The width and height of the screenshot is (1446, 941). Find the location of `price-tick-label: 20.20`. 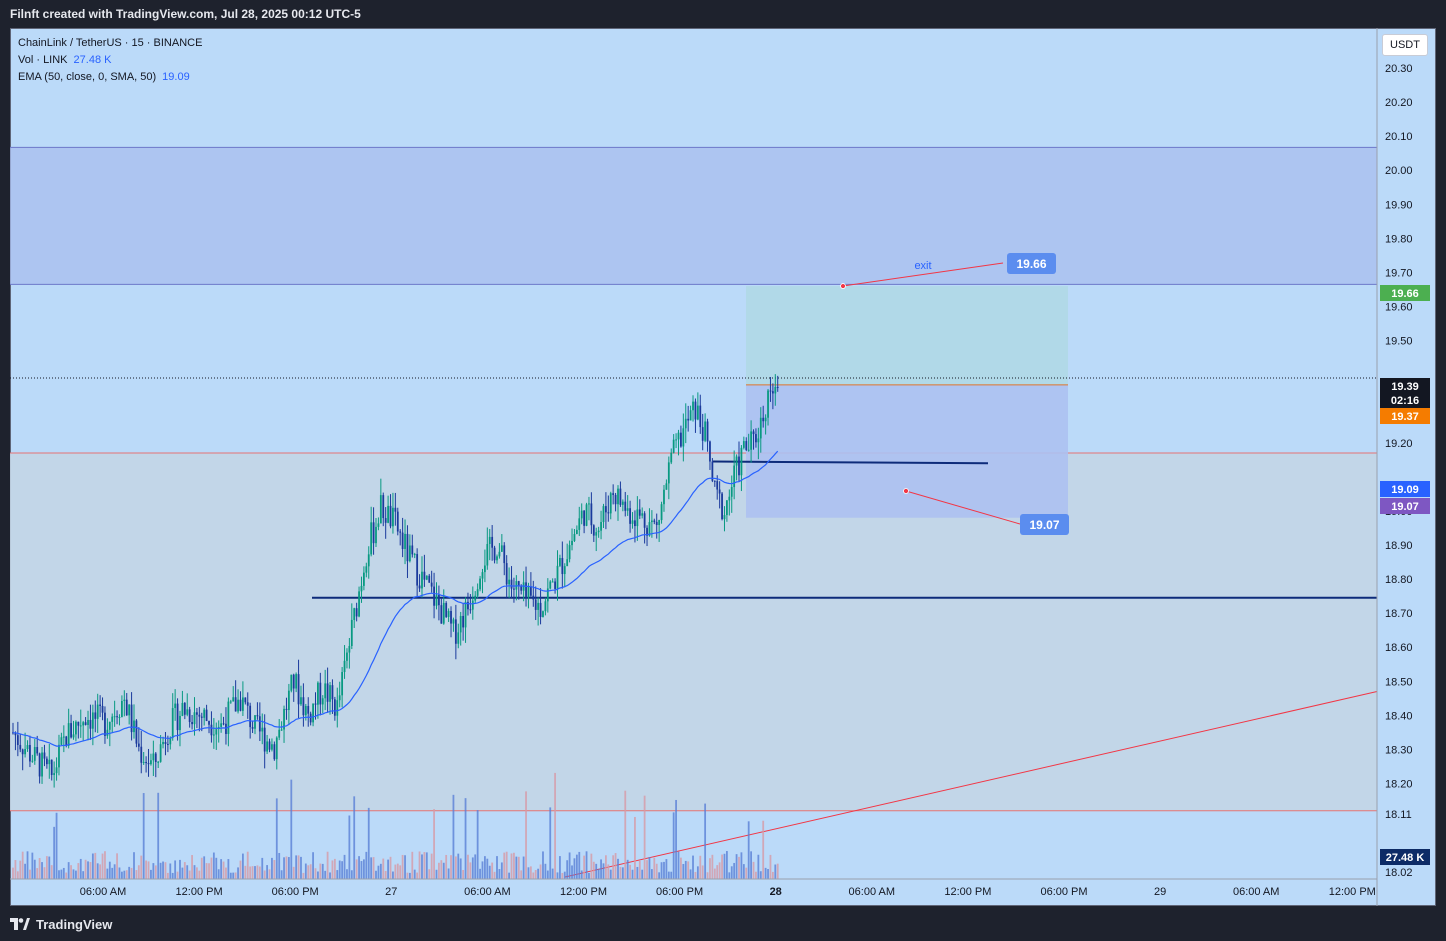

price-tick-label: 20.20 is located at coordinates (1399, 103).